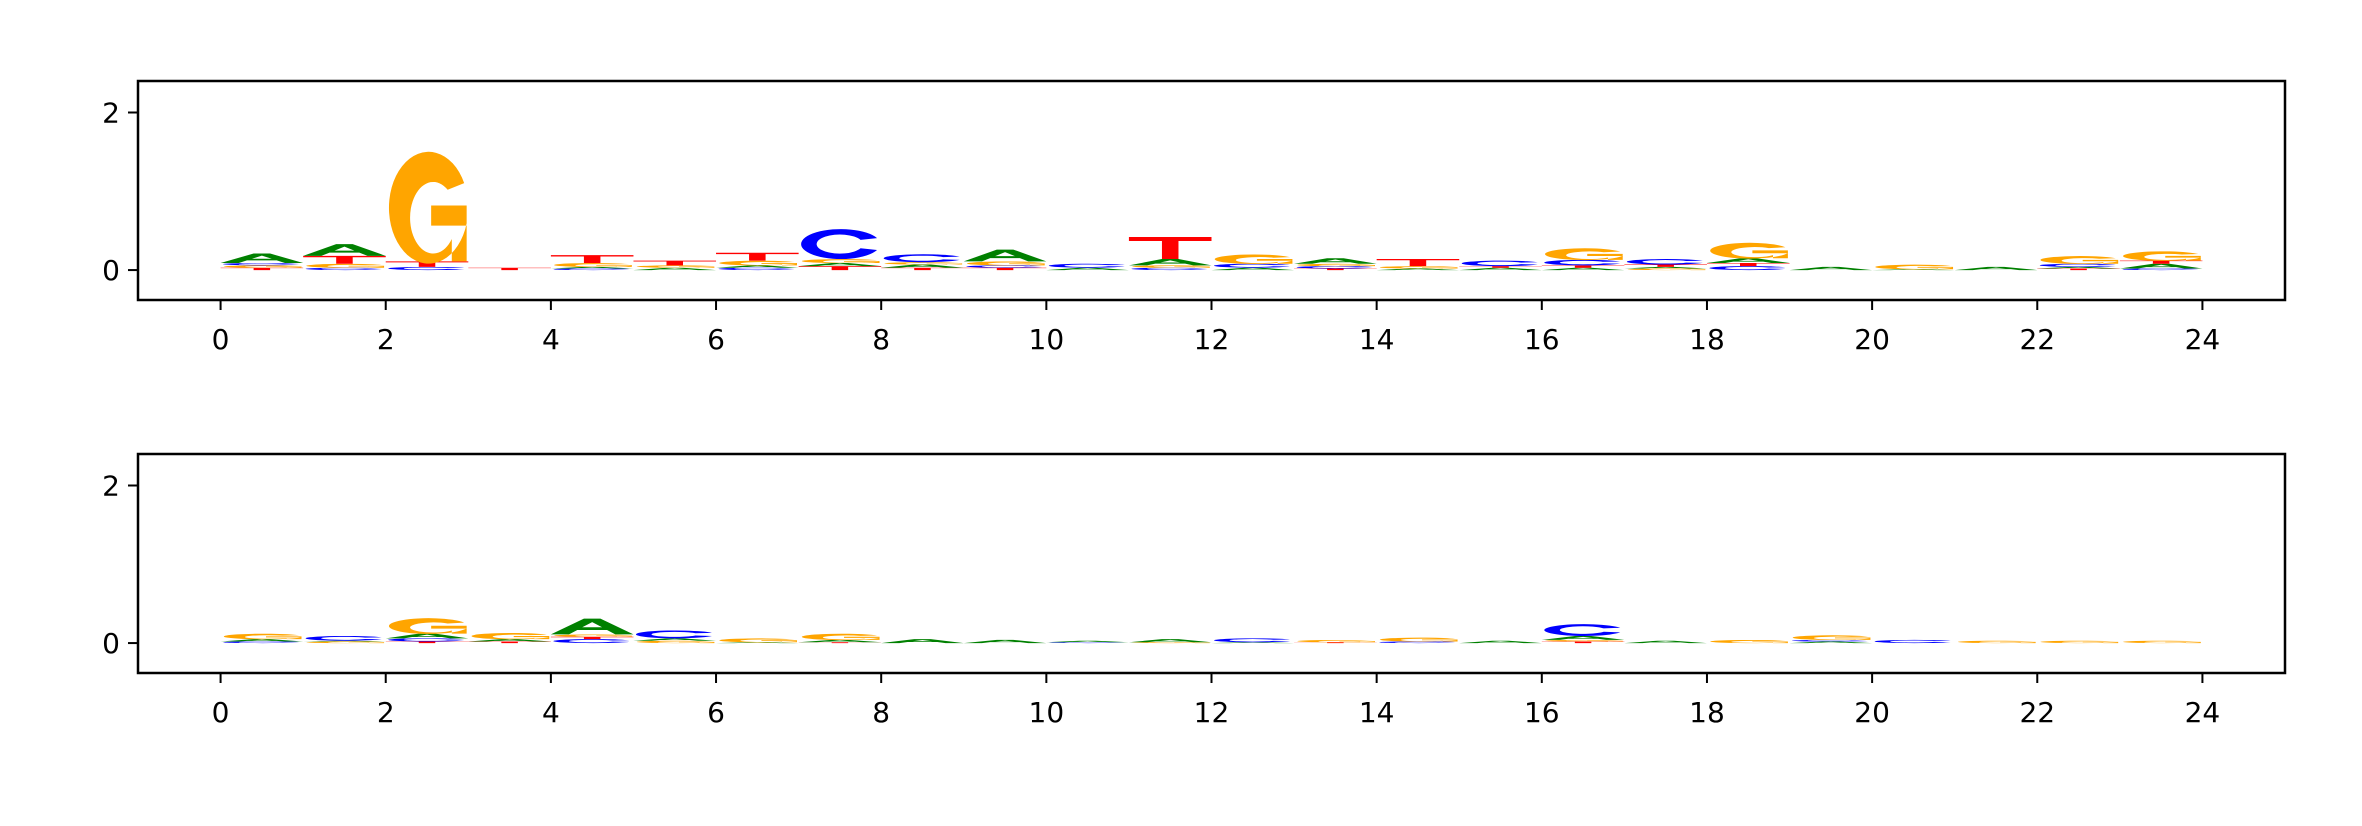  Describe the element at coordinates (1377, 339) in the screenshot. I see `x-tick-label: 14` at that location.